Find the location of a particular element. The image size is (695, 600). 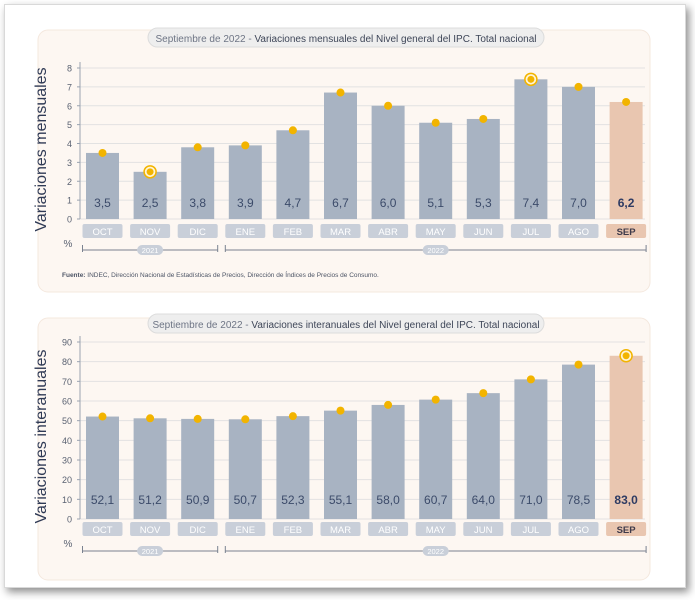

x-tick-label: ENE is located at coordinates (246, 530).